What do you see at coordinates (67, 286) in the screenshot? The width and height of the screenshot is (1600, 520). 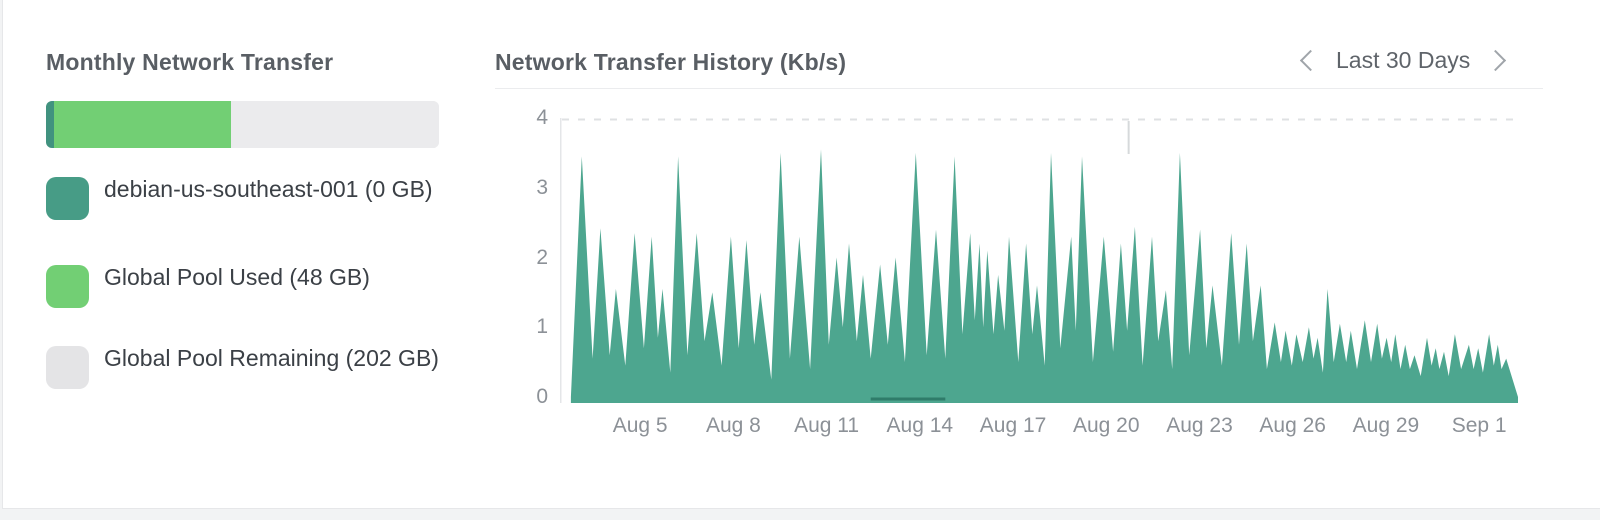 I see `legend-swatch-pool-used` at bounding box center [67, 286].